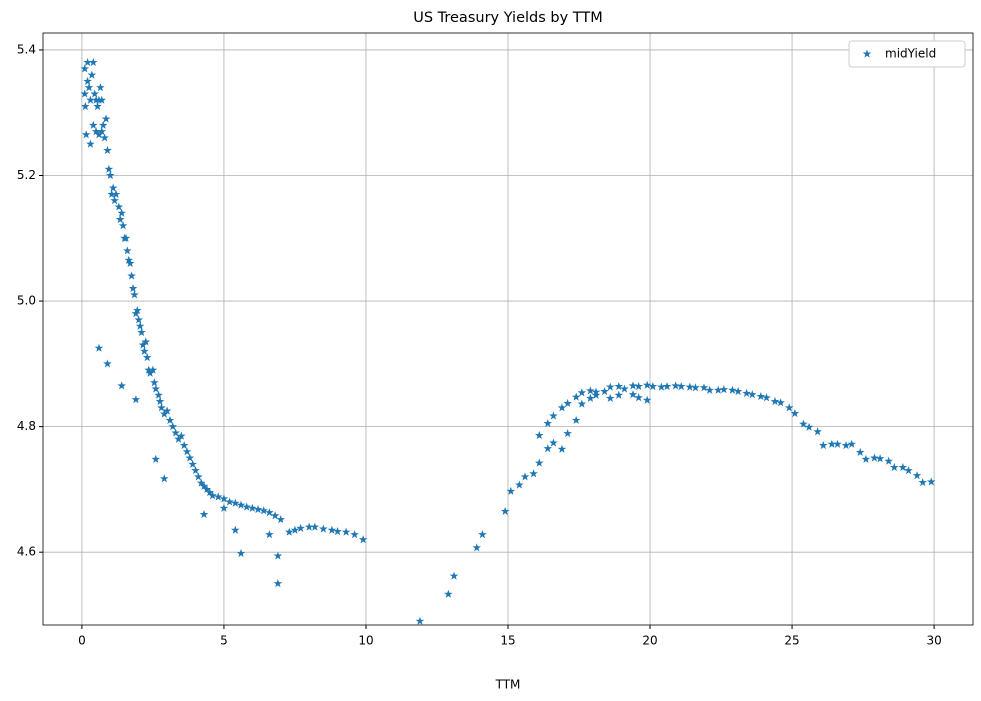 Image resolution: width=981 pixels, height=701 pixels. Describe the element at coordinates (26, 552) in the screenshot. I see `y-tick-label: 4.6` at that location.